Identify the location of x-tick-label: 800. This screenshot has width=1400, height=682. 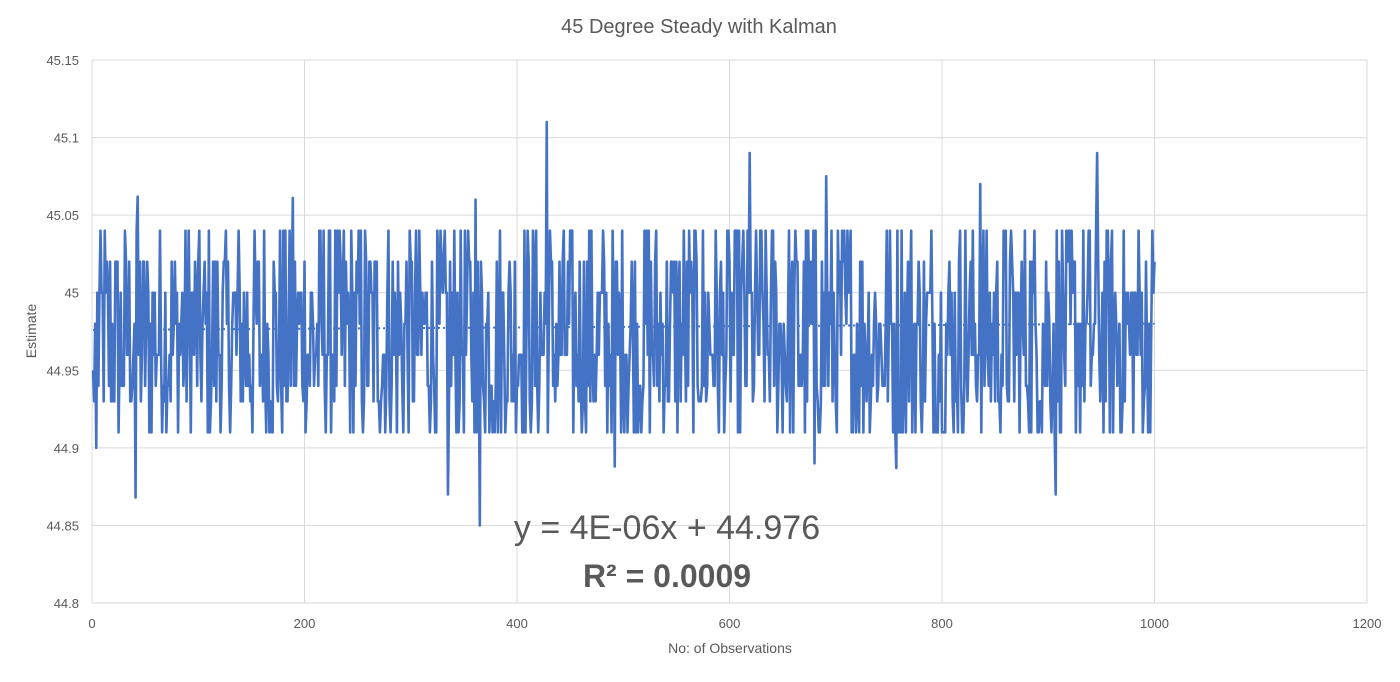
(942, 623).